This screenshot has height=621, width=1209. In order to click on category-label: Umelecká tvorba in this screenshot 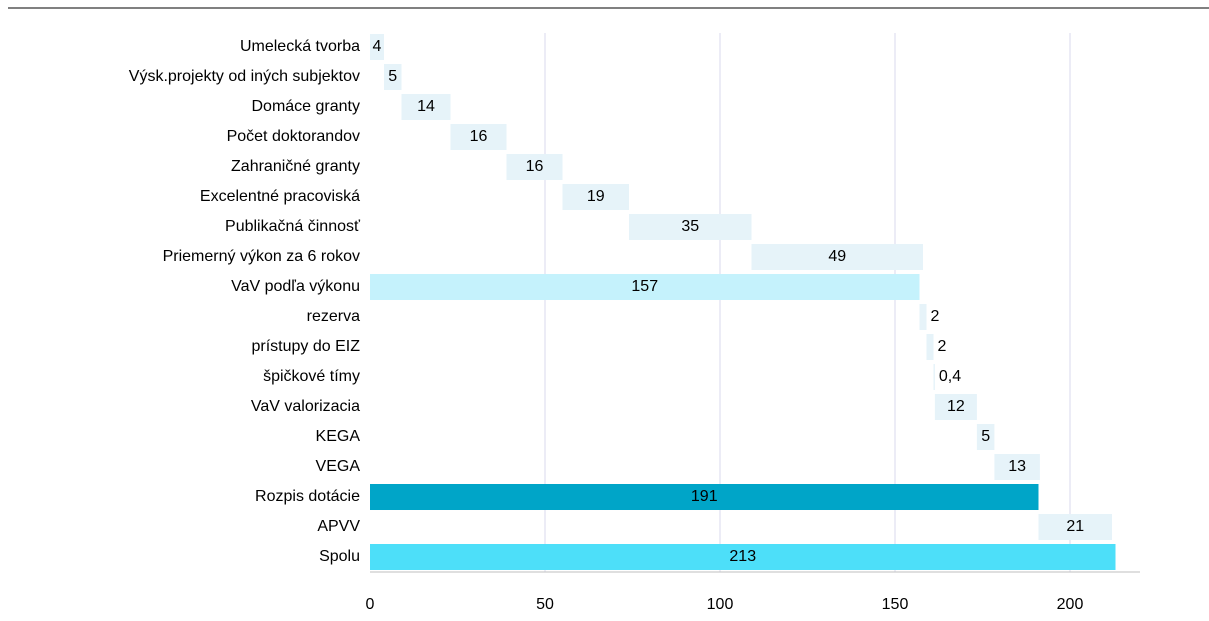, I will do `click(300, 46)`.